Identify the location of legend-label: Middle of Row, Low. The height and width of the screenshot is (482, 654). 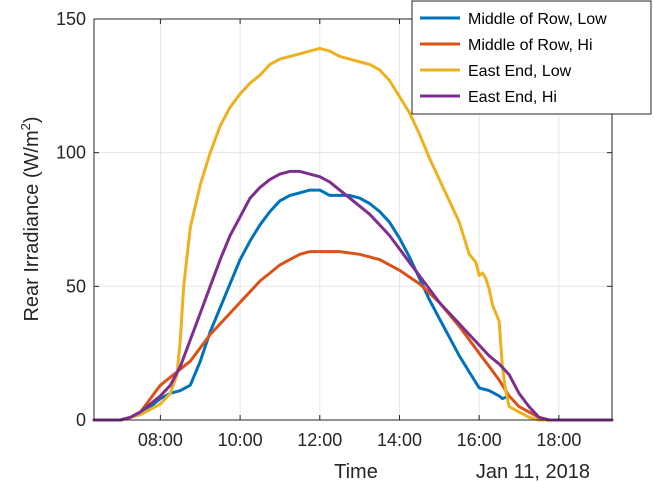
(537, 19).